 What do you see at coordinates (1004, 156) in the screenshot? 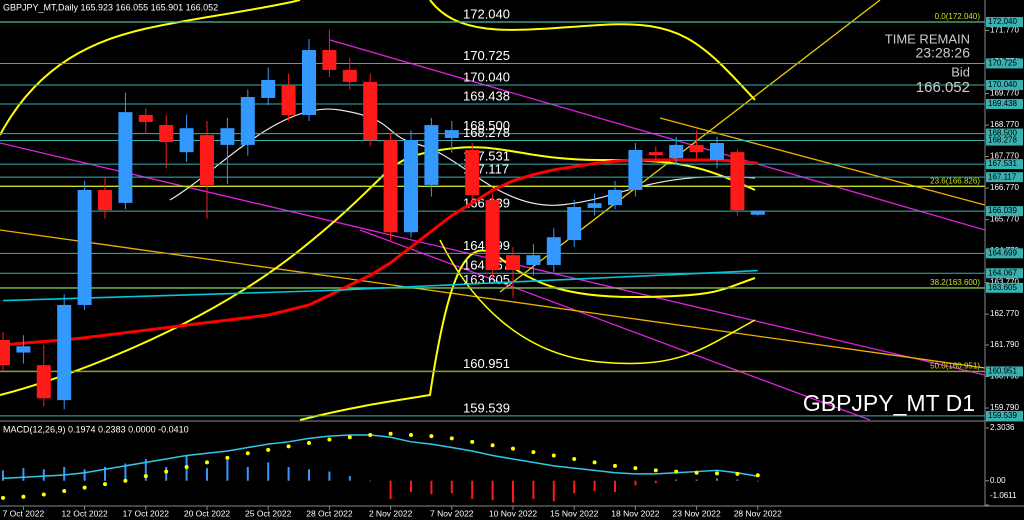
I see `y-tick-label: 167.770` at bounding box center [1004, 156].